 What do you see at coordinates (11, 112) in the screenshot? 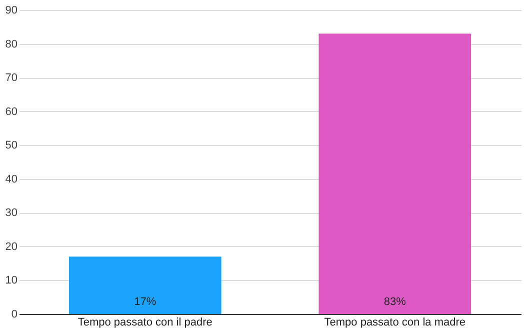
I see `y-tick-label: 60` at bounding box center [11, 112].